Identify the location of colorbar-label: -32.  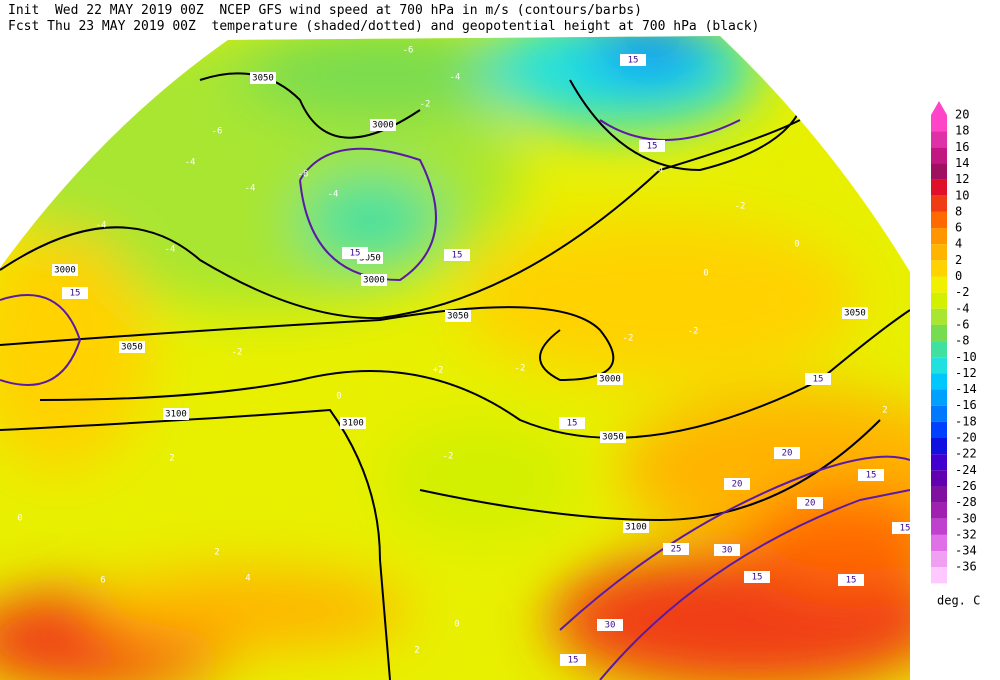
(966, 534).